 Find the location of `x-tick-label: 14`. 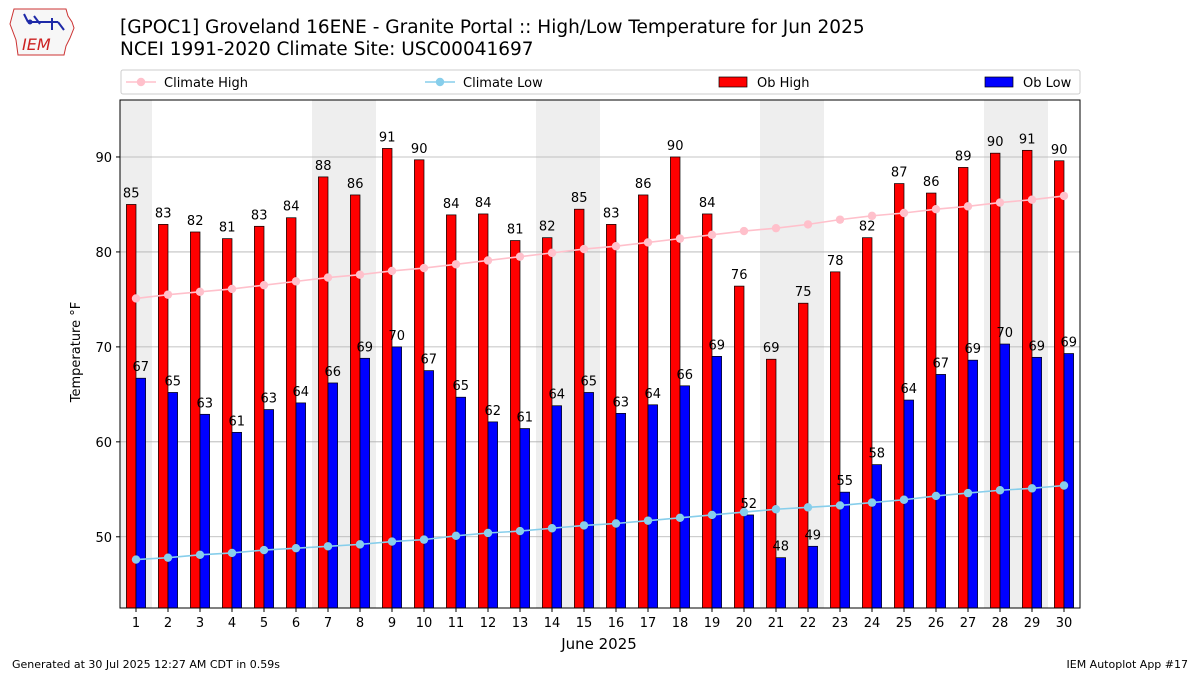

x-tick-label: 14 is located at coordinates (552, 623).